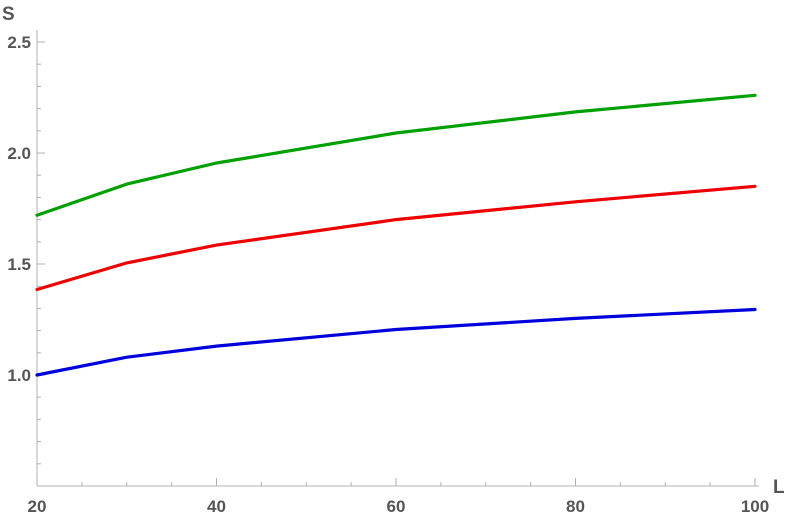 The height and width of the screenshot is (524, 789). I want to click on series-line, so click(396, 342).